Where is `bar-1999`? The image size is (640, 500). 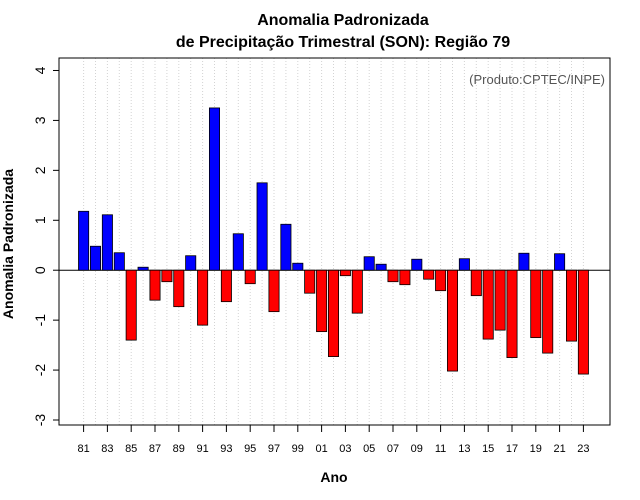
bar-1999 is located at coordinates (298, 266).